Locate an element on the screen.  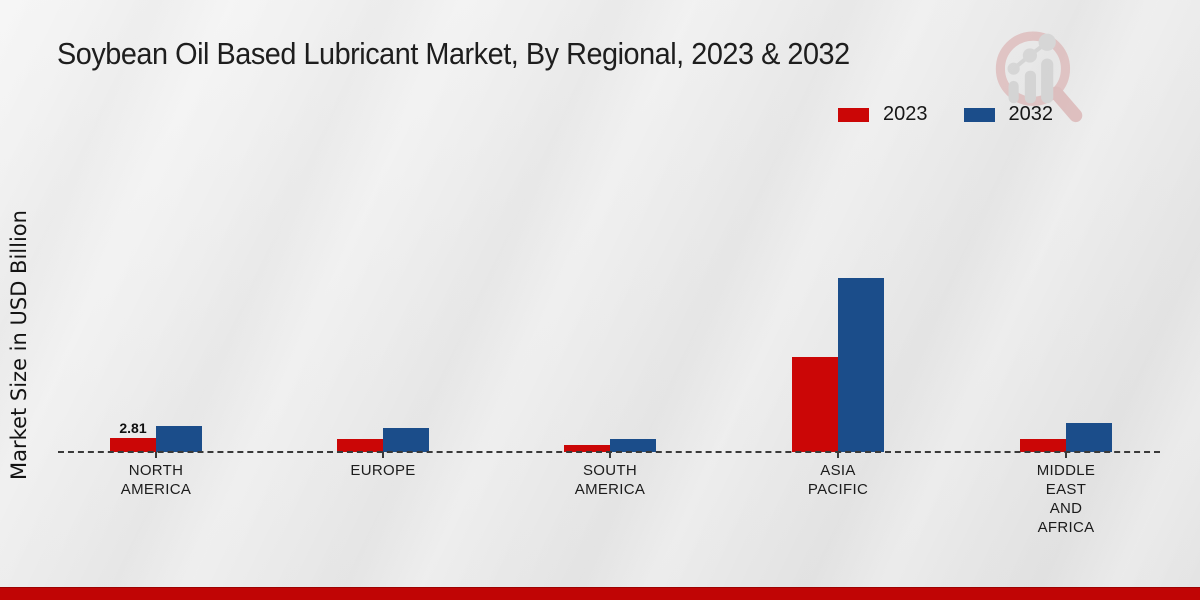
category-label-north-america: NORTH AMERICA is located at coordinates (156, 480).